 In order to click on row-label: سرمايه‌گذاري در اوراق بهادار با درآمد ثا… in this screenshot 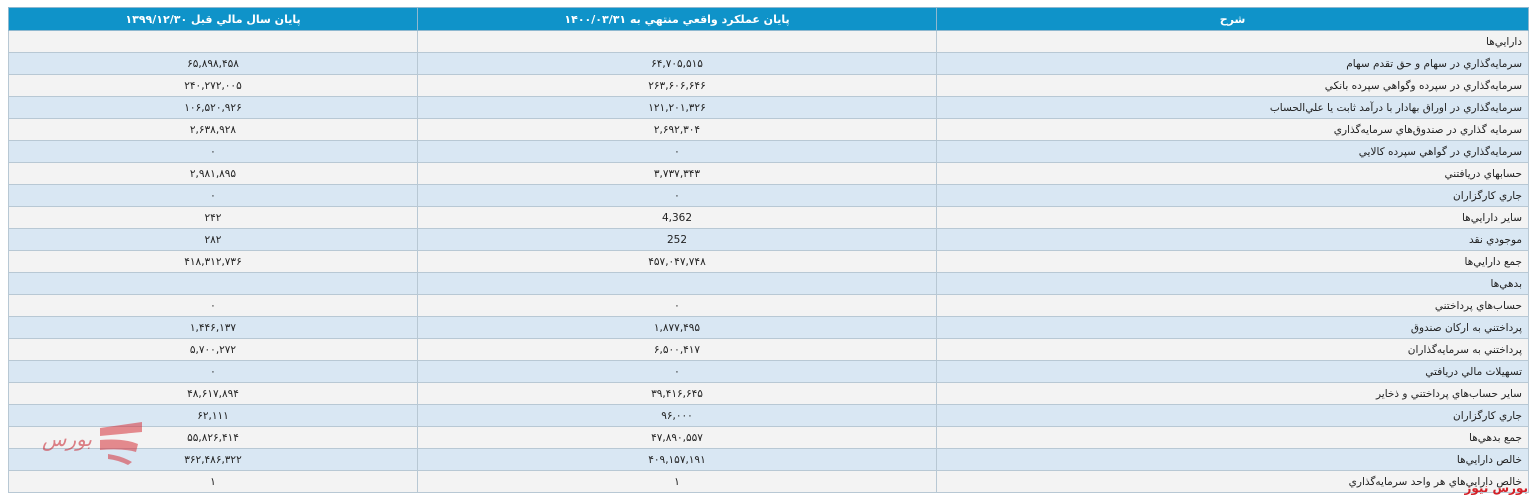, I will do `click(1232, 107)`.